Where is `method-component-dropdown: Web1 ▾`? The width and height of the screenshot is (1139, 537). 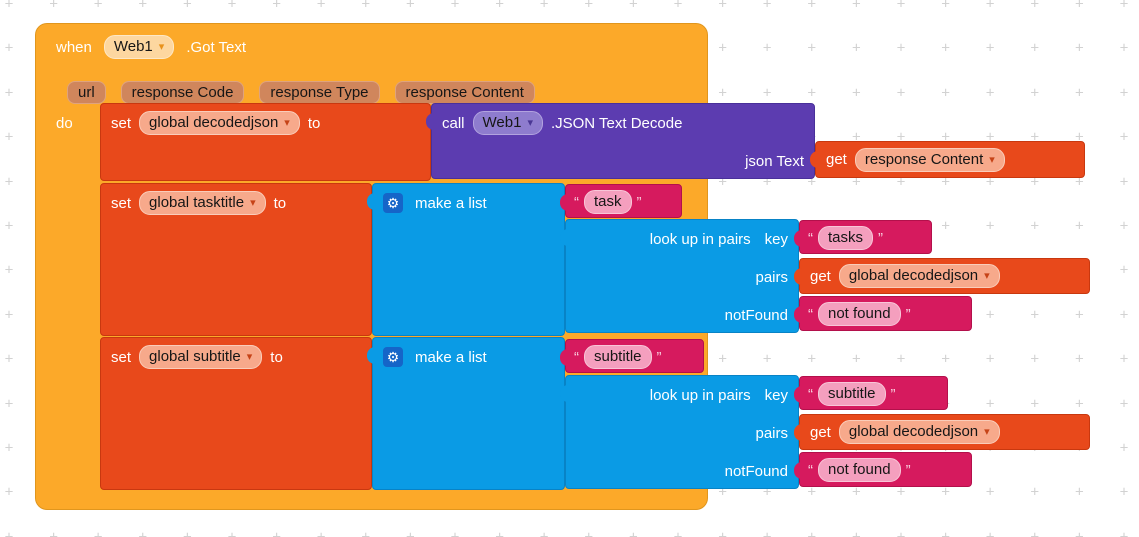
method-component-dropdown: Web1 ▾ is located at coordinates (507, 123).